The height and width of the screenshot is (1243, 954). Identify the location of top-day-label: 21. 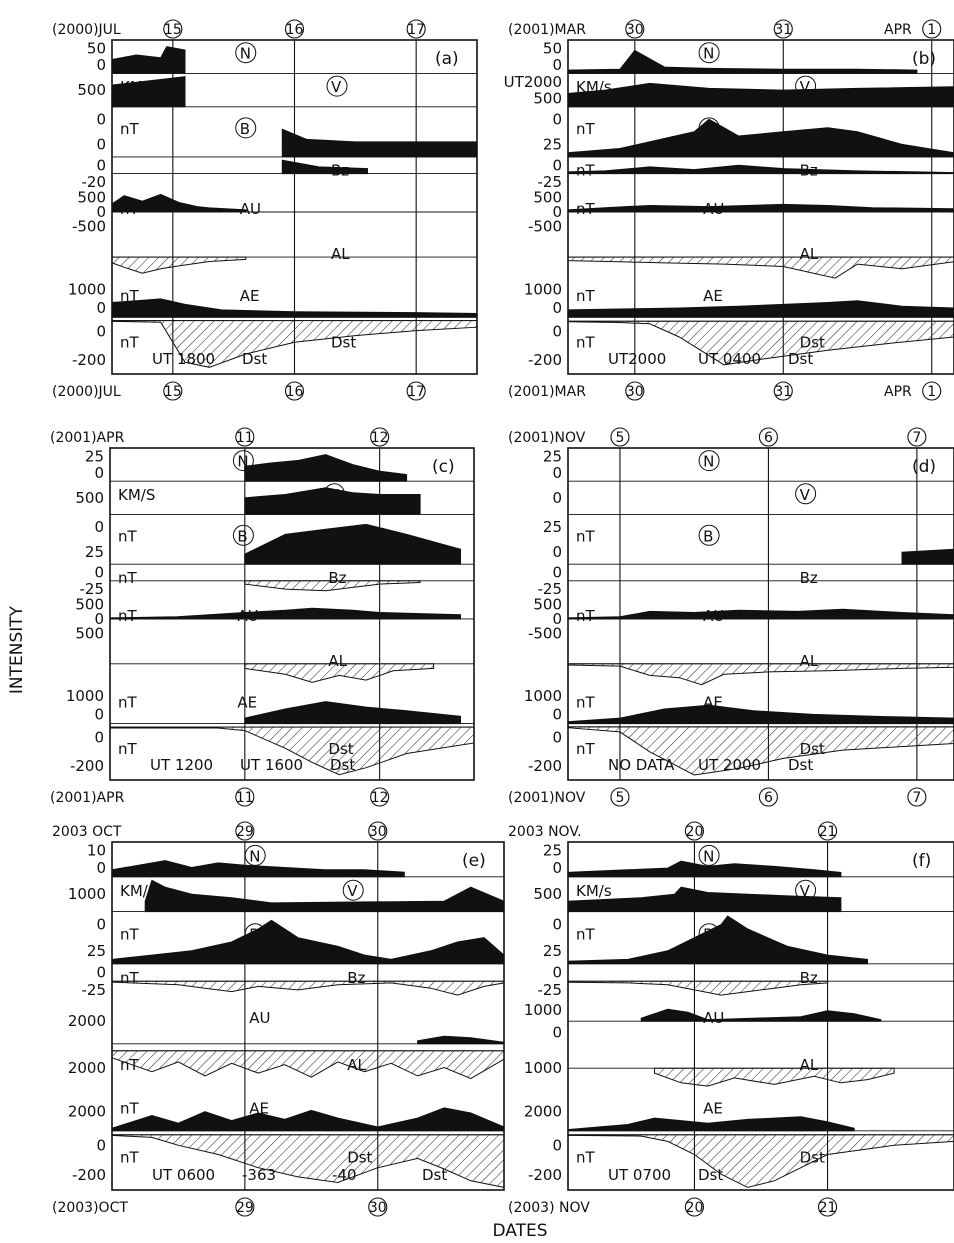
(828, 832).